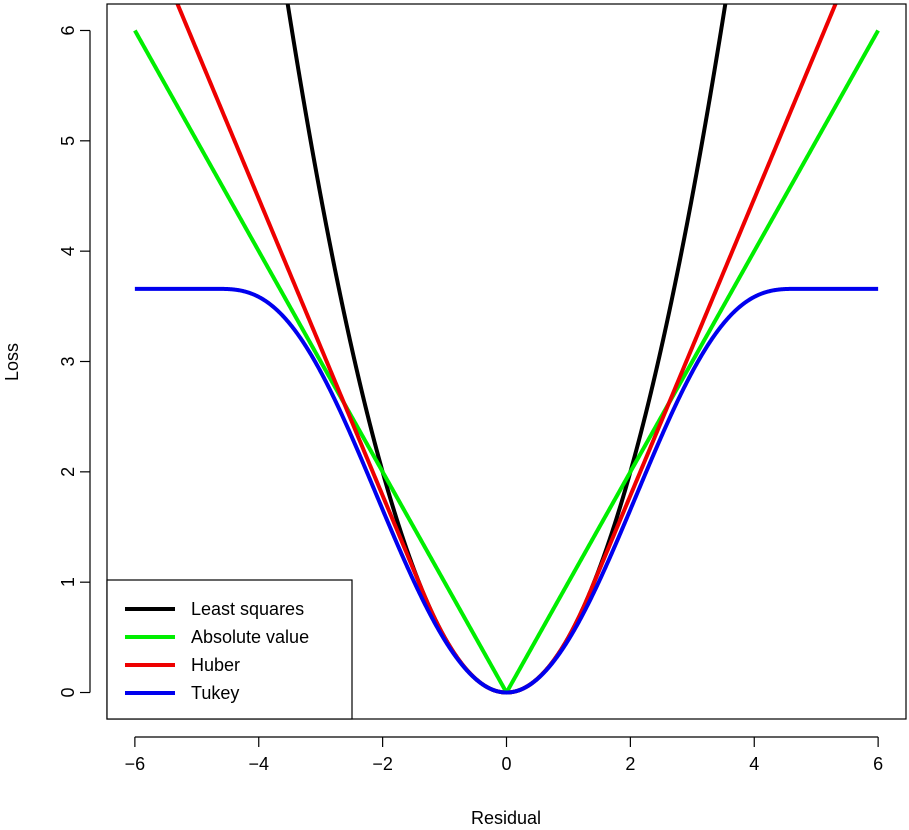 This screenshot has width=909, height=830. What do you see at coordinates (68, 693) in the screenshot?
I see `y-tick-label: 0` at bounding box center [68, 693].